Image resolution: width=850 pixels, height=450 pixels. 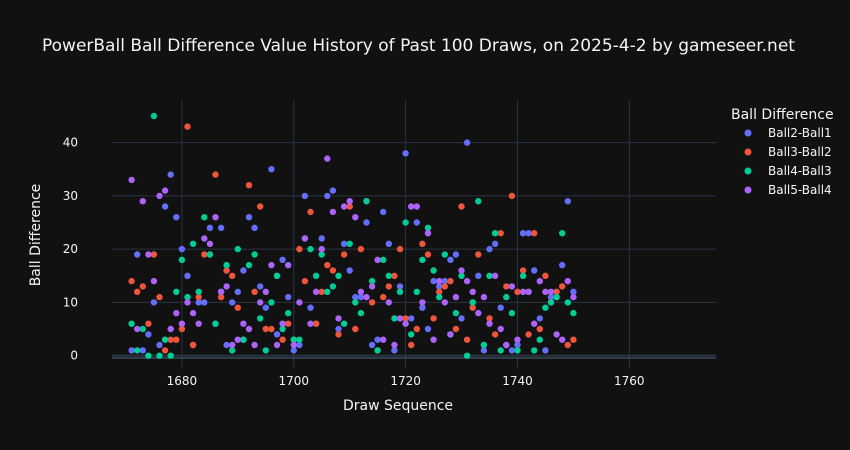 I want to click on x-tick-label: 1740, so click(x=517, y=381).